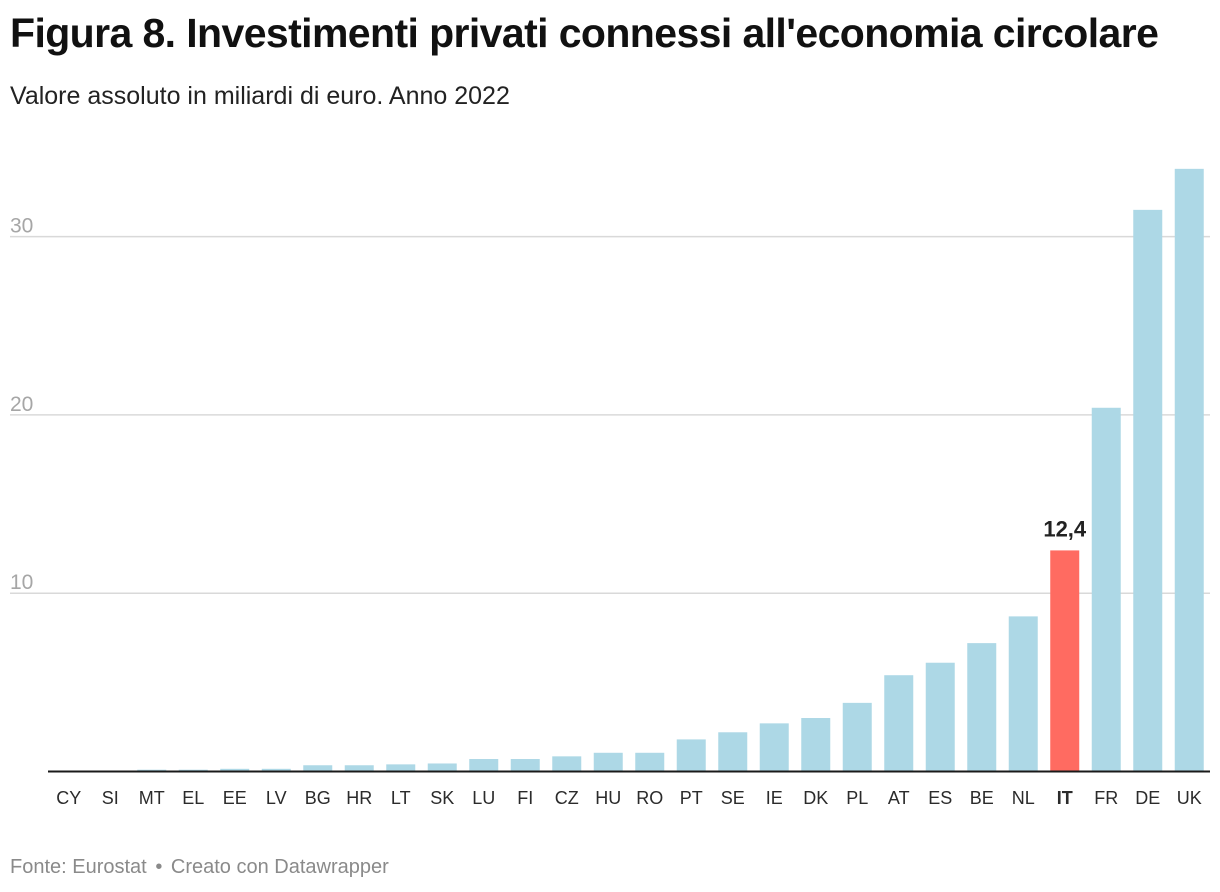  What do you see at coordinates (1106, 798) in the screenshot?
I see `x-label-fr: FR` at bounding box center [1106, 798].